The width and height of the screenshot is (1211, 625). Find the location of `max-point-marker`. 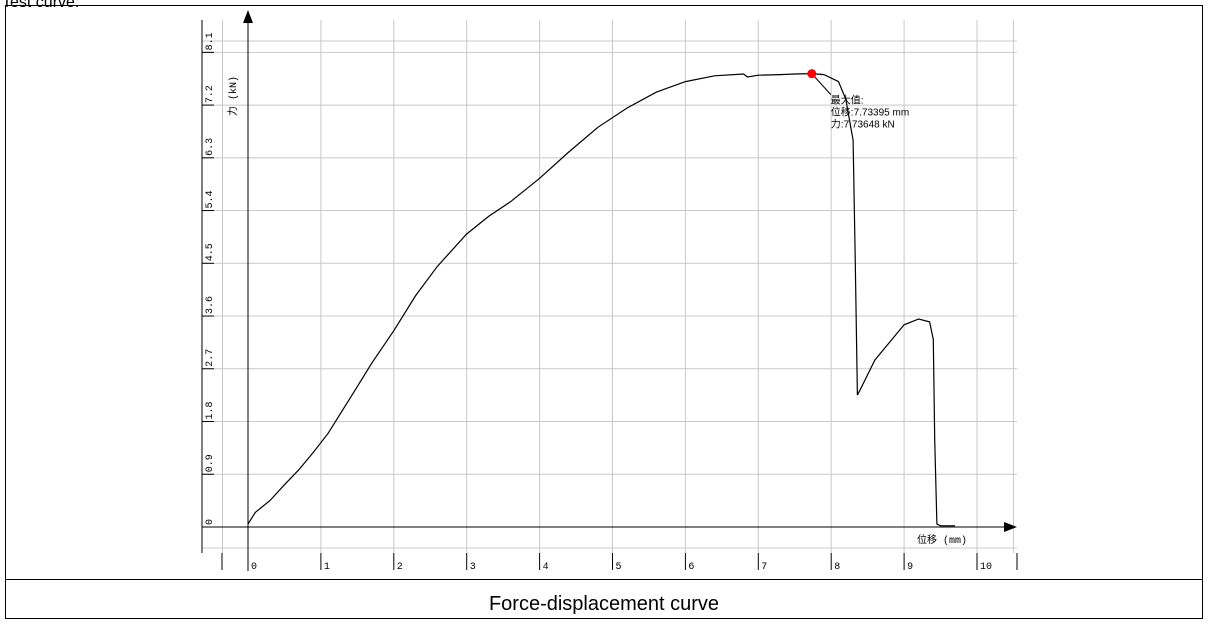

max-point-marker is located at coordinates (812, 74).